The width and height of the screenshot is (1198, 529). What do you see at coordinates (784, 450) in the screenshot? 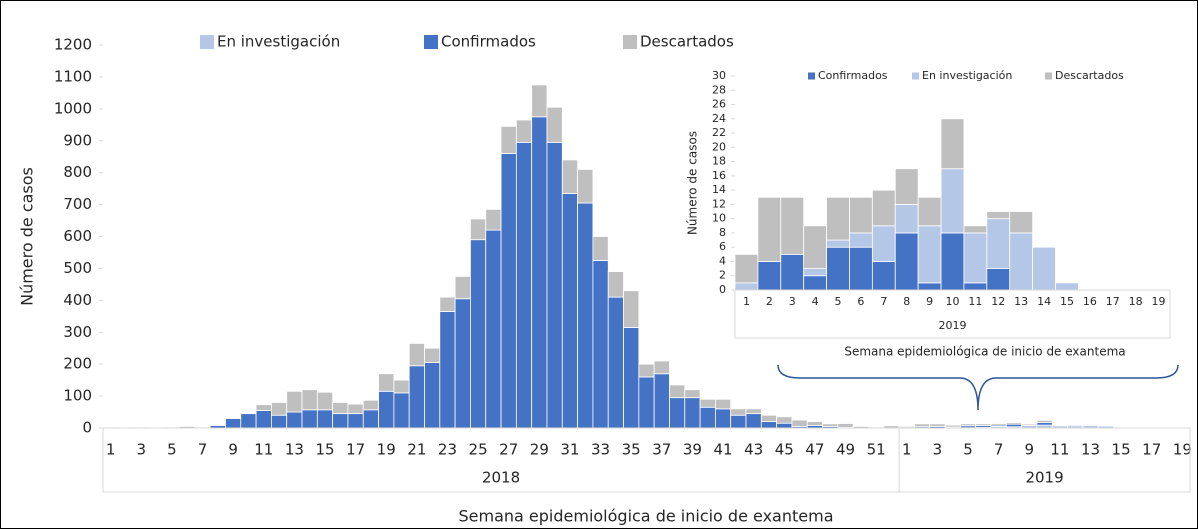
I see `x-tick-label: 45` at bounding box center [784, 450].